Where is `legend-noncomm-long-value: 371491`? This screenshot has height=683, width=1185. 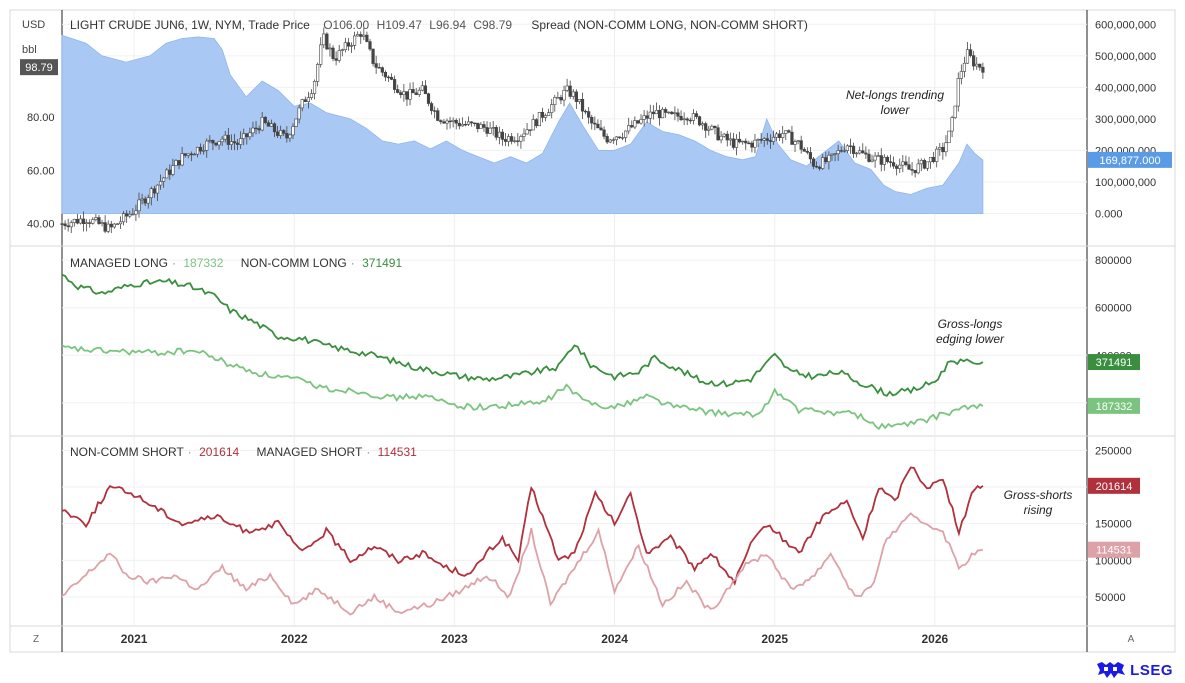 legend-noncomm-long-value: 371491 is located at coordinates (382, 263).